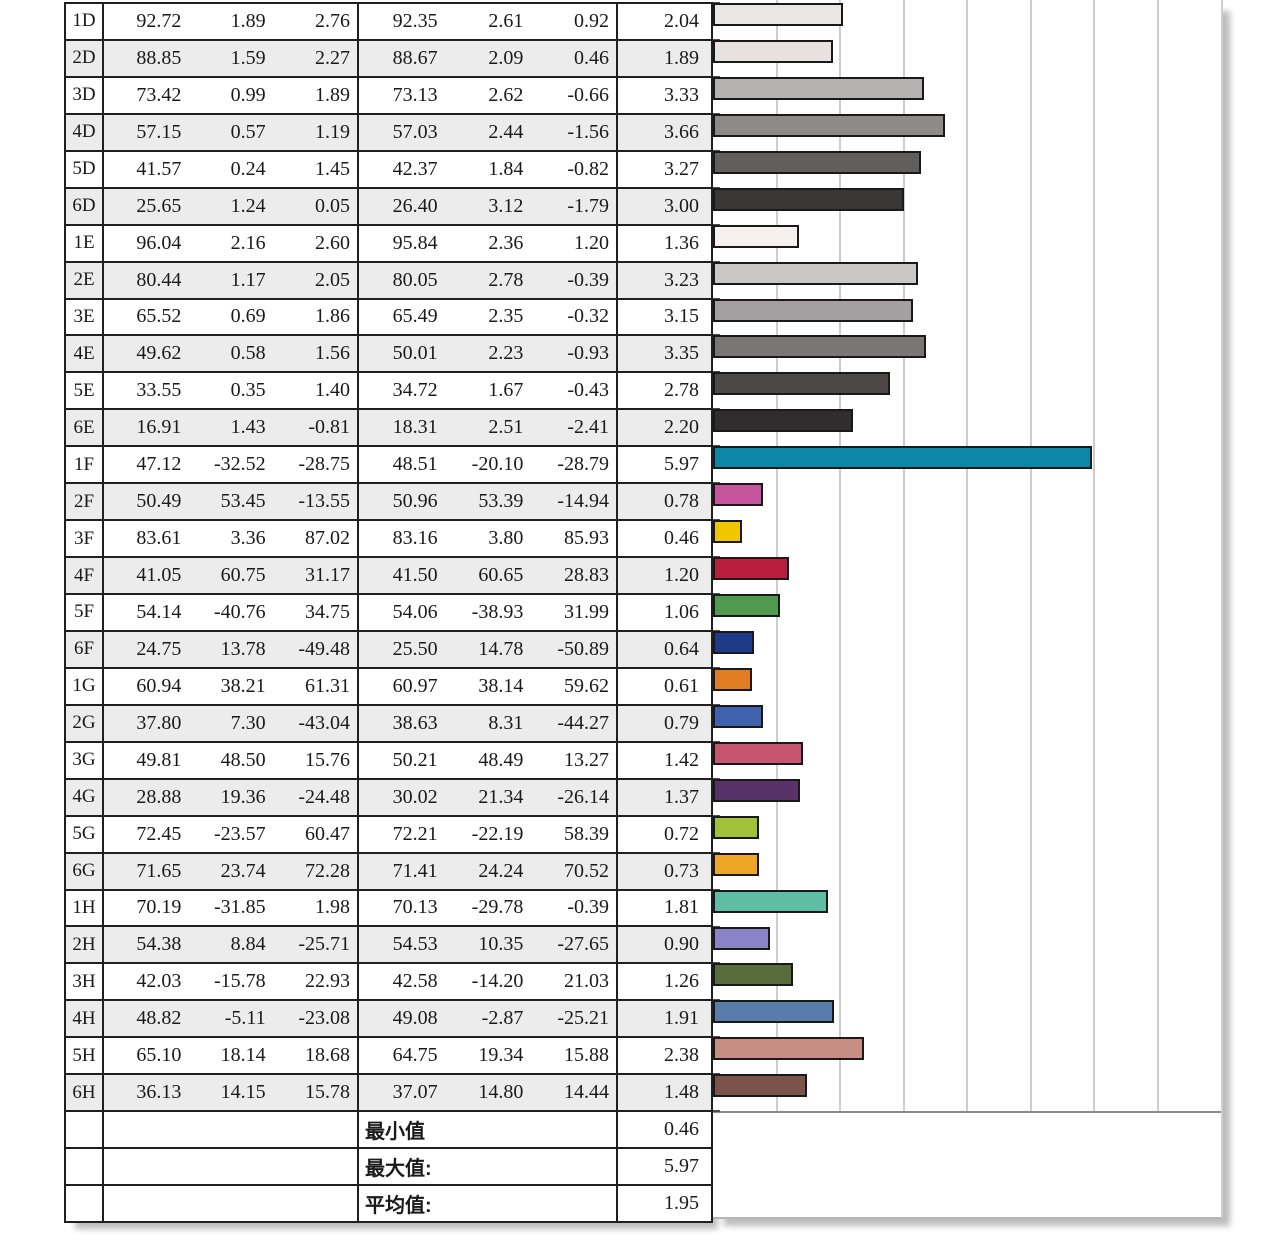 This screenshot has height=1243, width=1266. I want to click on table-row: 3G 49.81 48.50 15.76 50.21 48.49 13.27 1.42, so click(388, 760).